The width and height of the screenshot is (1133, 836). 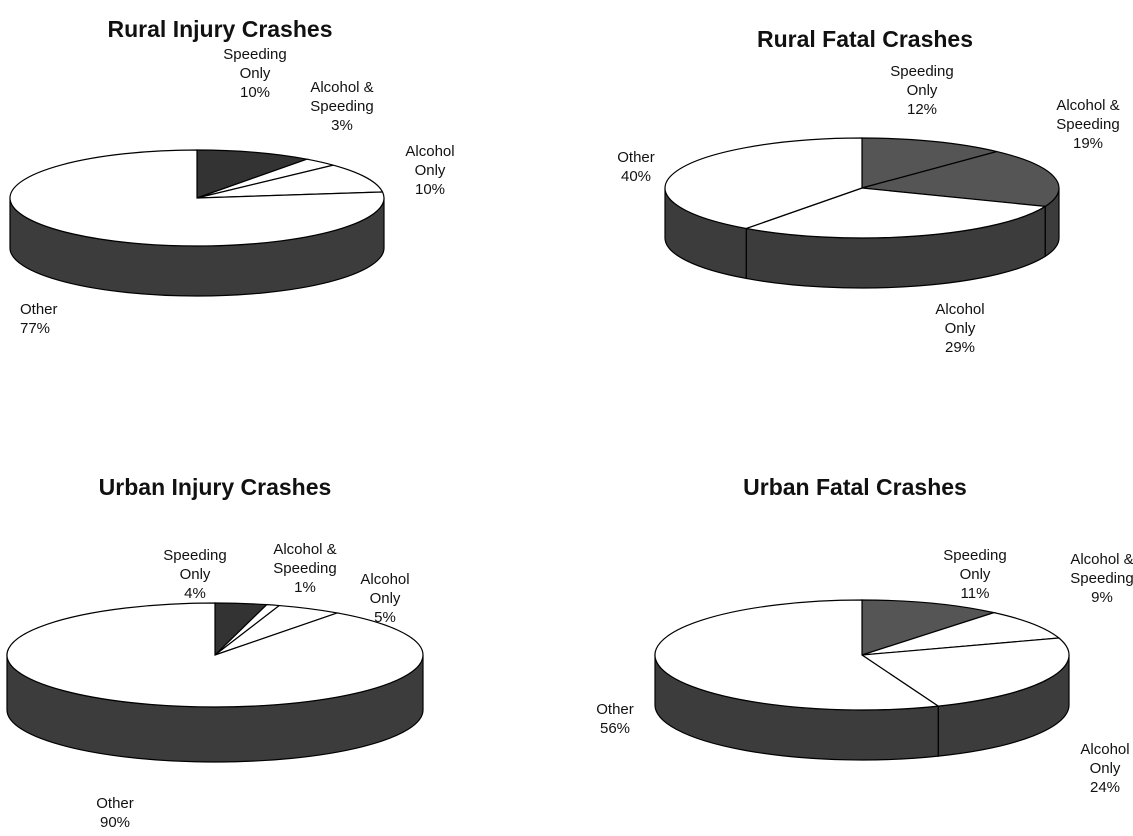 I want to click on slice-value: 24%, so click(x=1105, y=787).